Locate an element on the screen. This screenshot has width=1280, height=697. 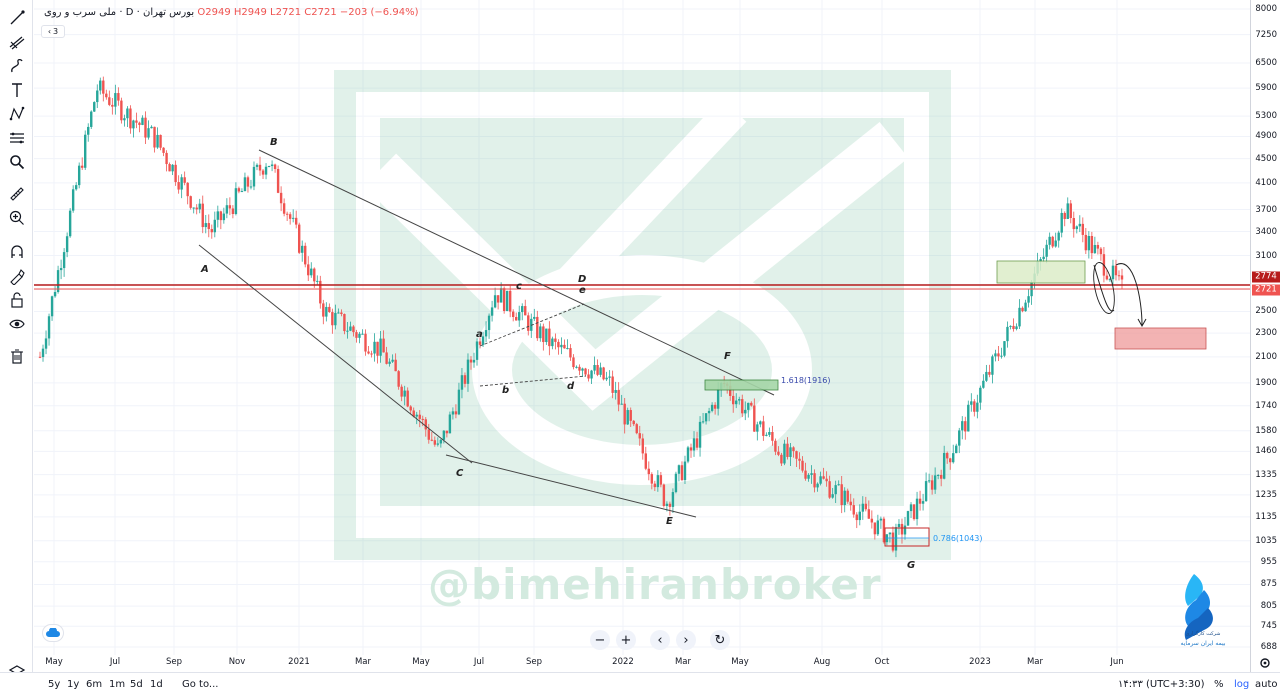
search-icon is located at coordinates (17, 162).